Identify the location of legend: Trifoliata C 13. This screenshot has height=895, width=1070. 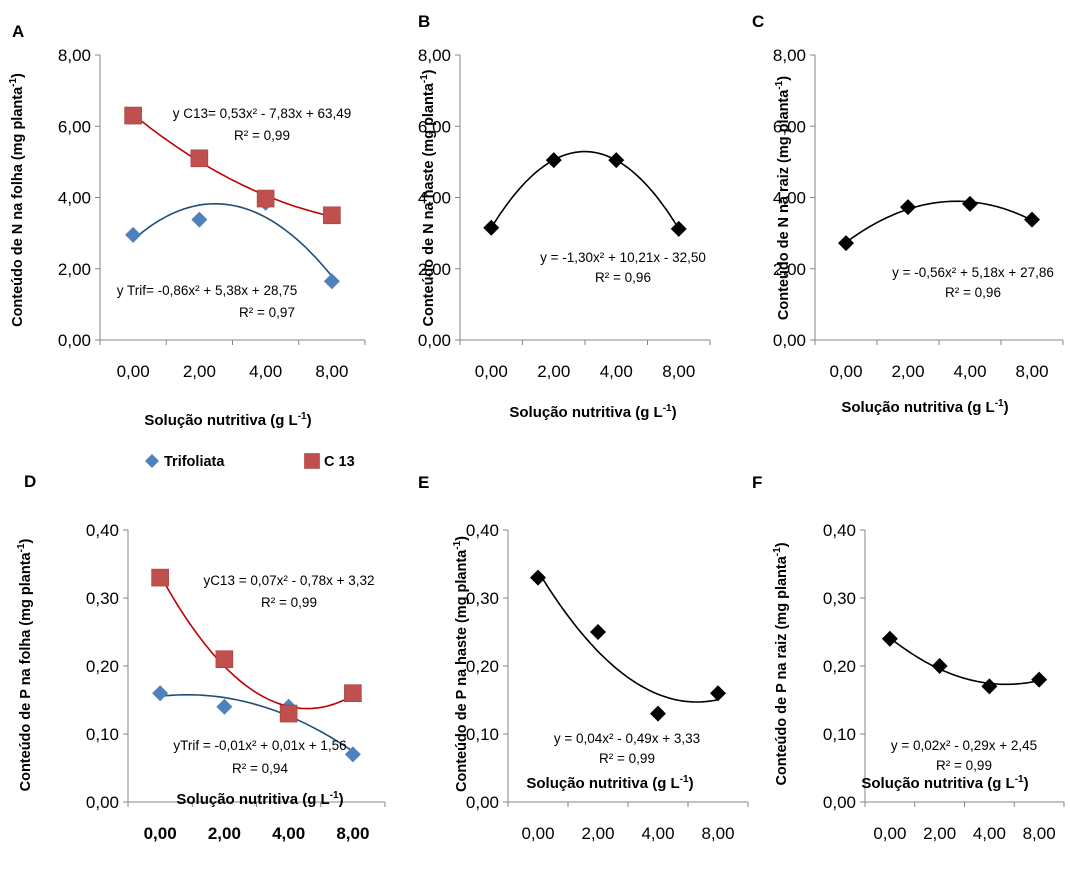
(250, 461).